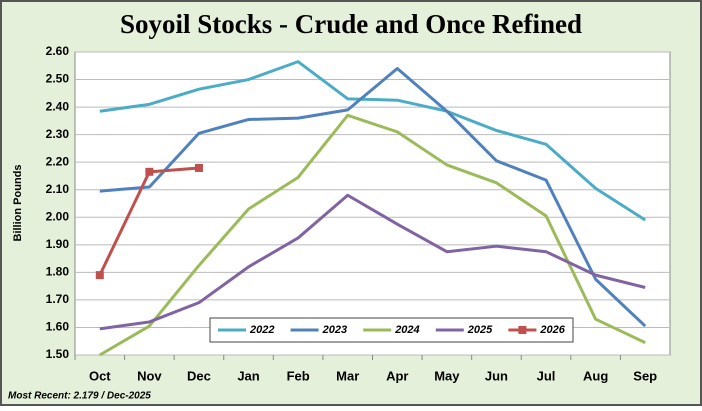 The image size is (702, 411). Describe the element at coordinates (546, 375) in the screenshot. I see `x-tick-label: Jul` at that location.